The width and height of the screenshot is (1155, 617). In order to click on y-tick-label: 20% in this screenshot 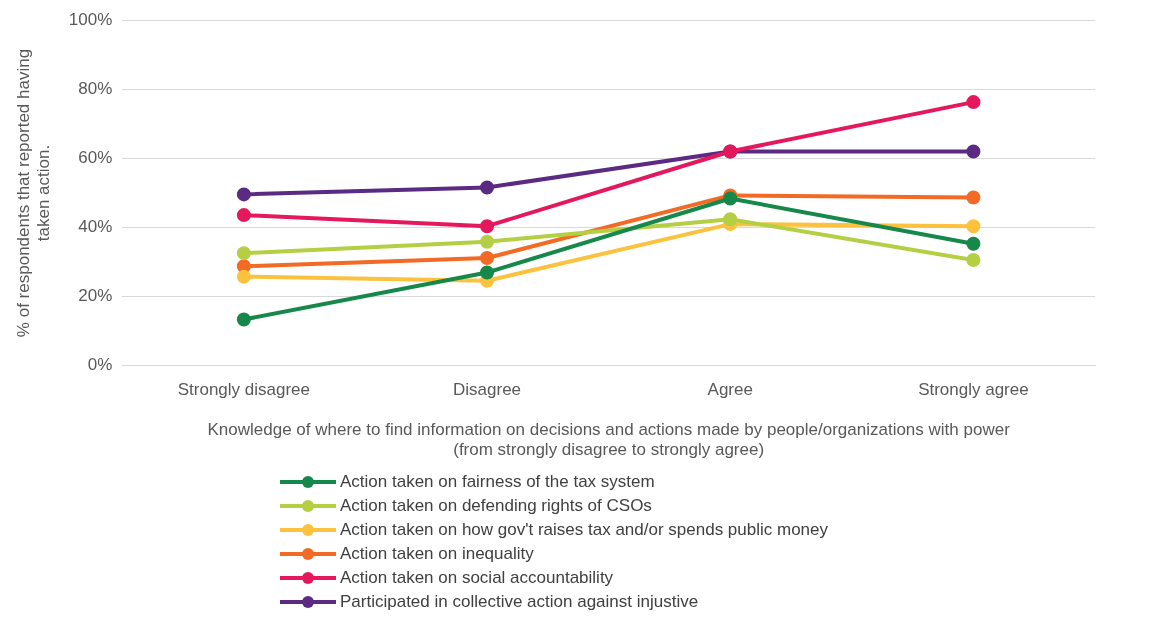, I will do `click(95, 296)`.